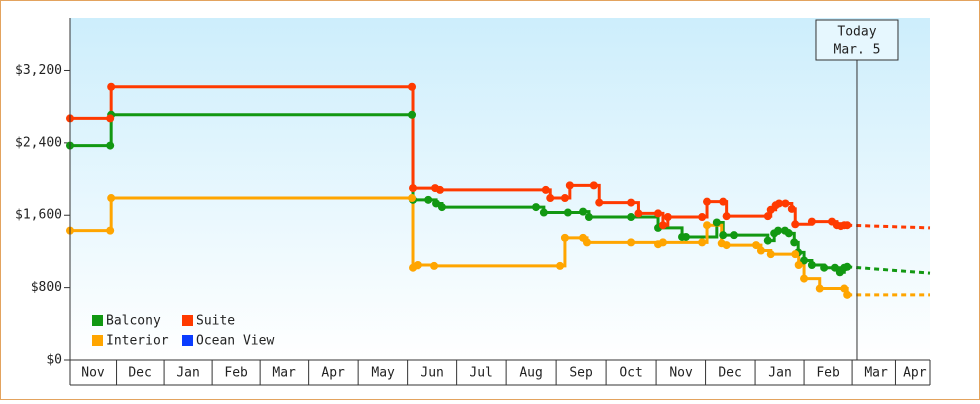 The image size is (980, 404). I want to click on today-label: Today, so click(856, 32).